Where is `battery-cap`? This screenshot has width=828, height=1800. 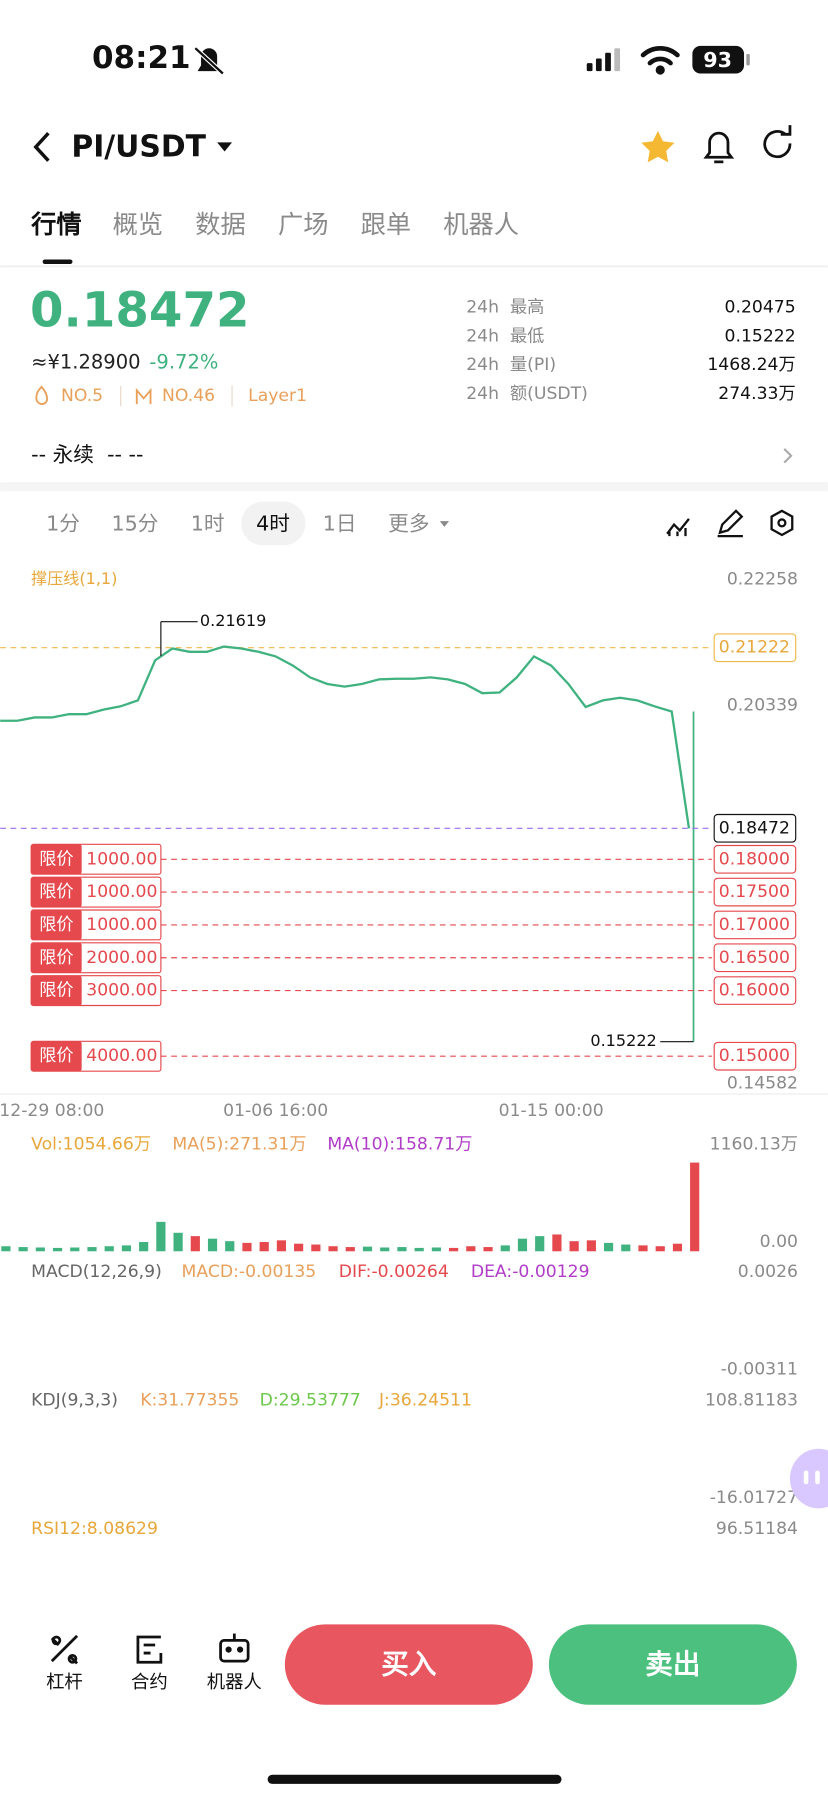
battery-cap is located at coordinates (748, 59).